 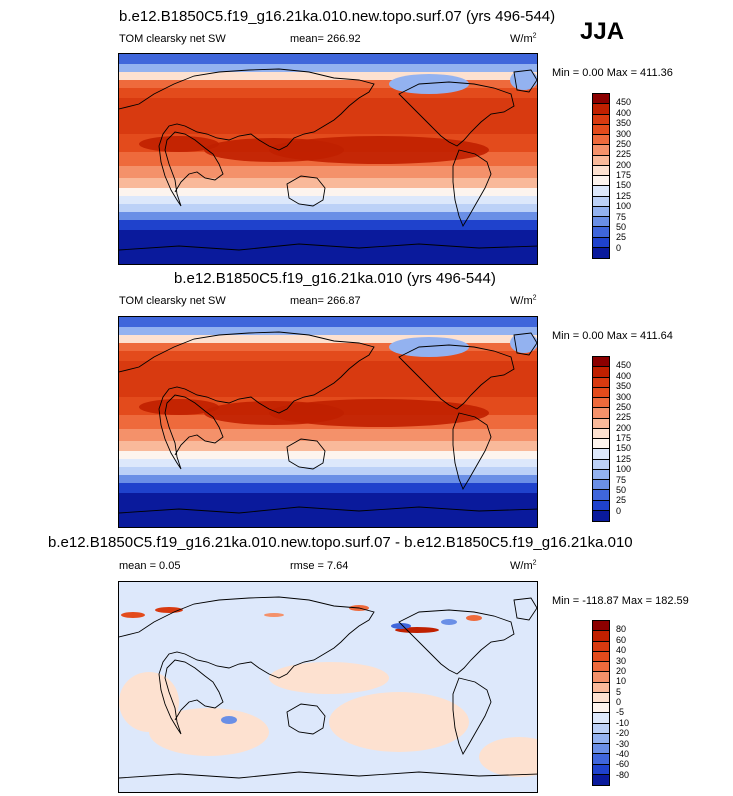 I want to click on panel1-mean: mean= 266.92, so click(x=325, y=39).